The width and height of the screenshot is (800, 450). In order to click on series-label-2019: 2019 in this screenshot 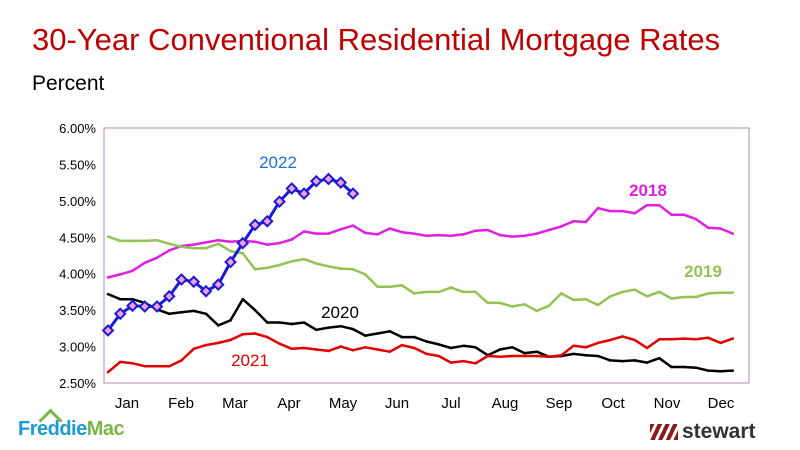, I will do `click(703, 271)`.